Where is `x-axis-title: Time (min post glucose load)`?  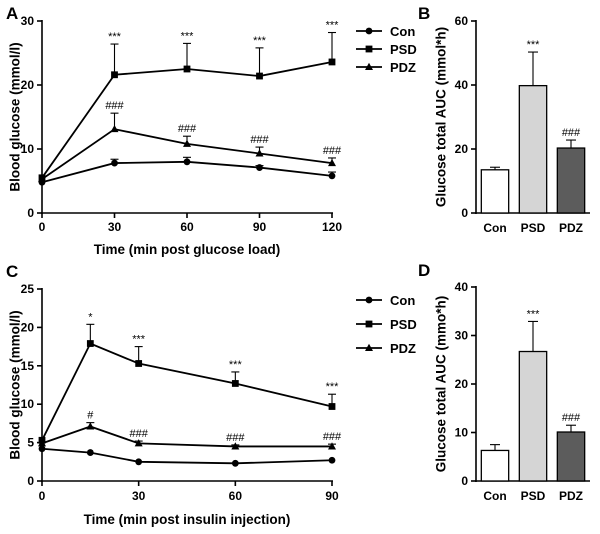 x-axis-title: Time (min post glucose load) is located at coordinates (187, 249).